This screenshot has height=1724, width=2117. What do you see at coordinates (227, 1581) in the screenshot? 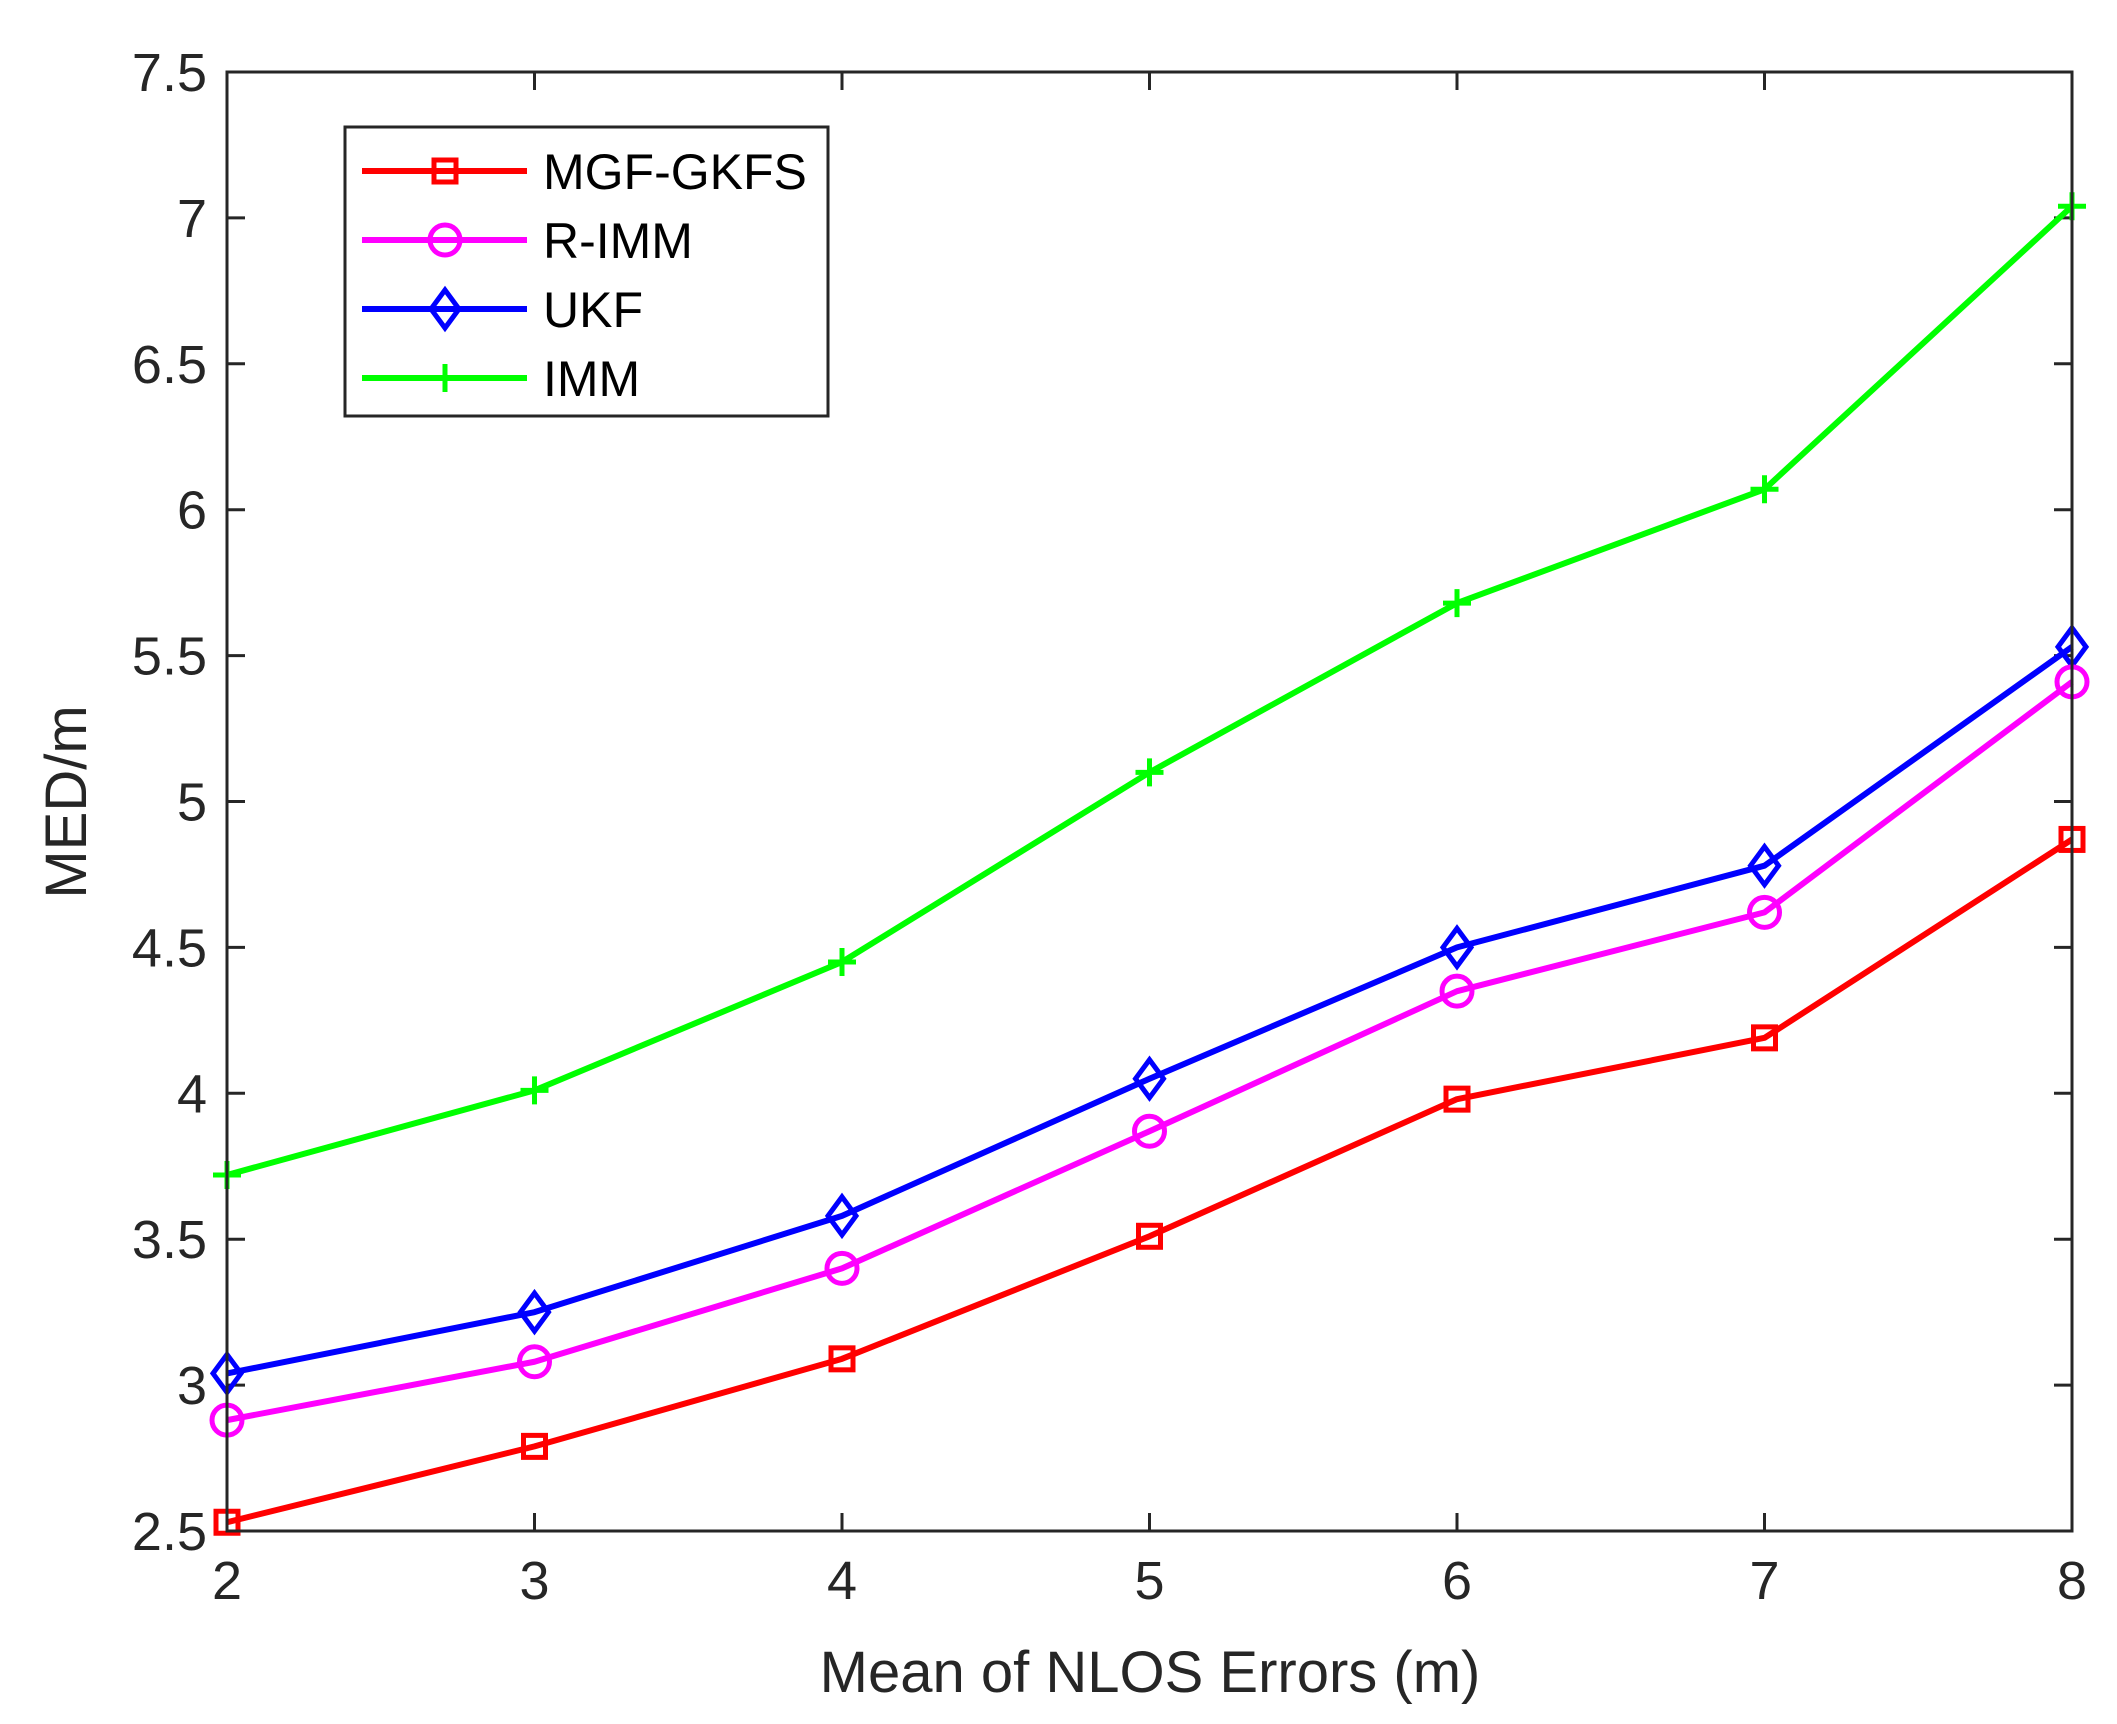
I see `x-tick-label: 2` at bounding box center [227, 1581].